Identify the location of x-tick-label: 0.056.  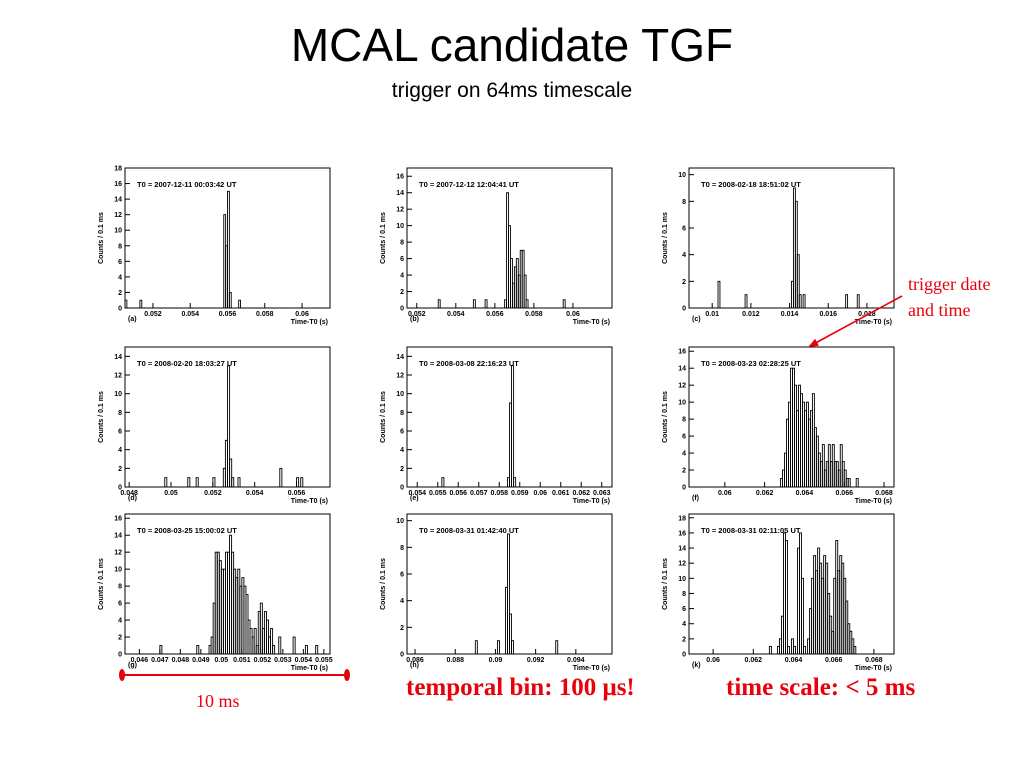
(297, 493).